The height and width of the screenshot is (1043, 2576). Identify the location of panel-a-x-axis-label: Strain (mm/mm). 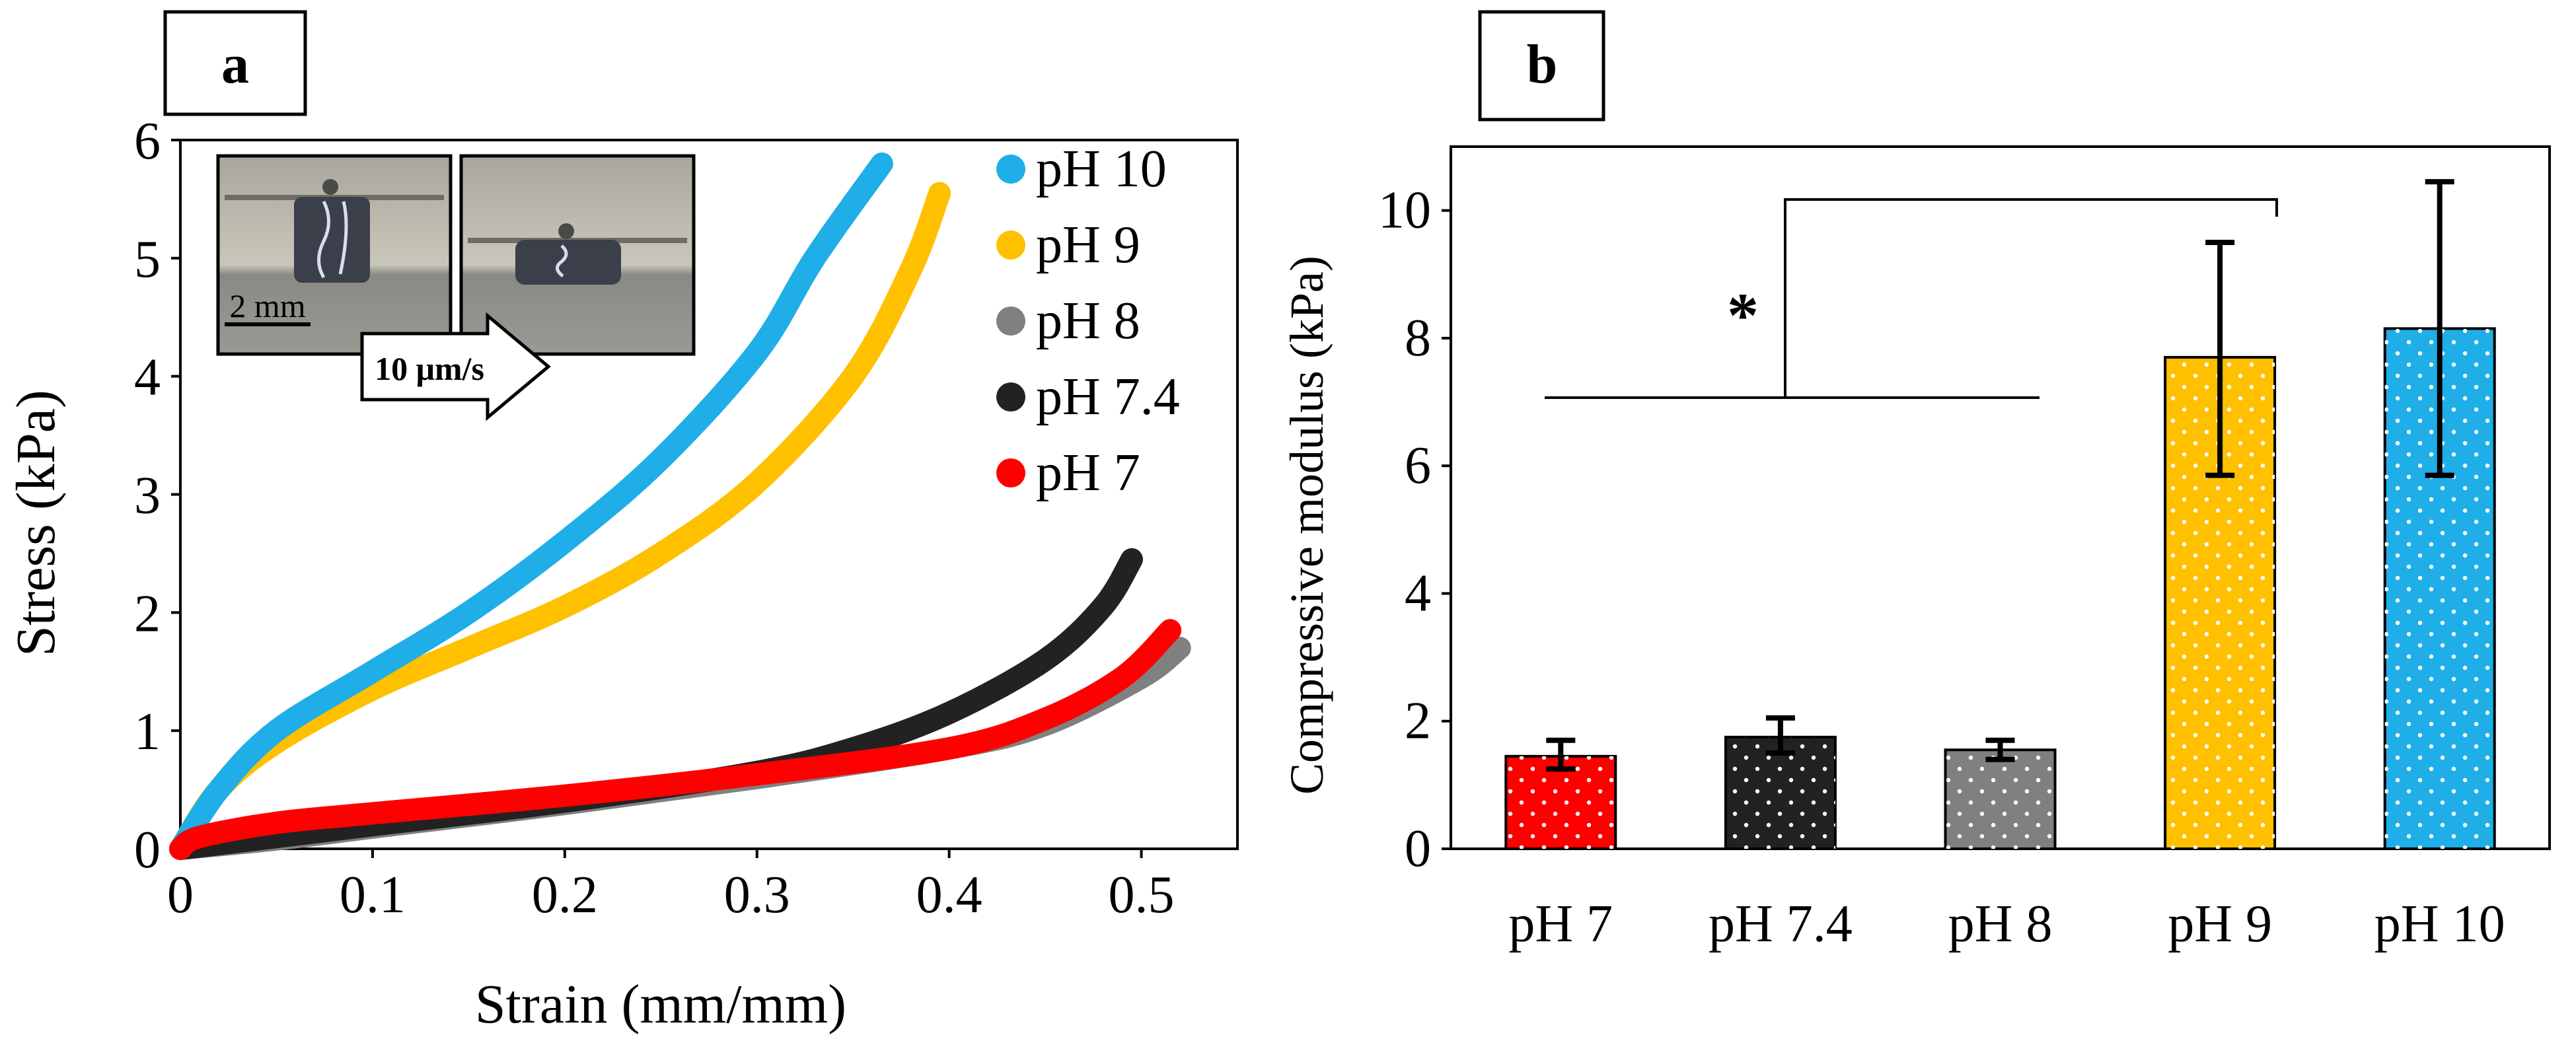
(660, 1004).